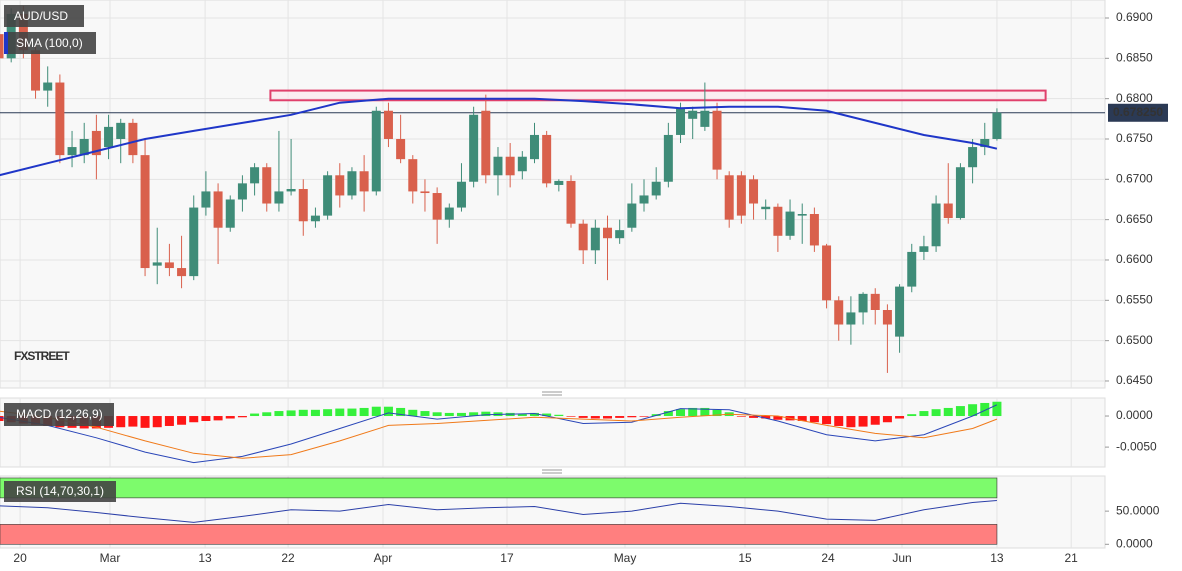  Describe the element at coordinates (1134, 340) in the screenshot. I see `y-tick-label: 0.6500` at that location.